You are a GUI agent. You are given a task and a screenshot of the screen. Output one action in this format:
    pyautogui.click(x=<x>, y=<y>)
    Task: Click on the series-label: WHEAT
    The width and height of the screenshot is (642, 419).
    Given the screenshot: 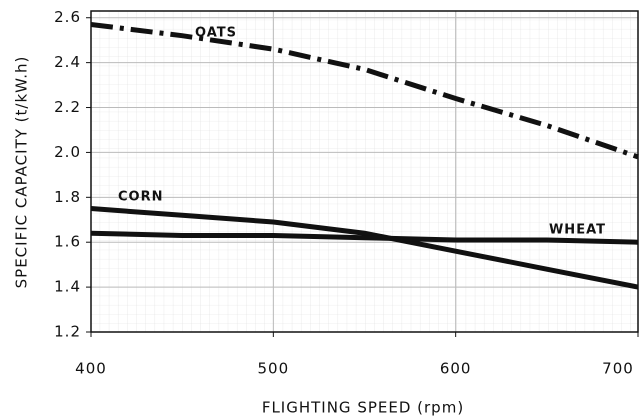 What is the action you would take?
    pyautogui.click(x=577, y=230)
    